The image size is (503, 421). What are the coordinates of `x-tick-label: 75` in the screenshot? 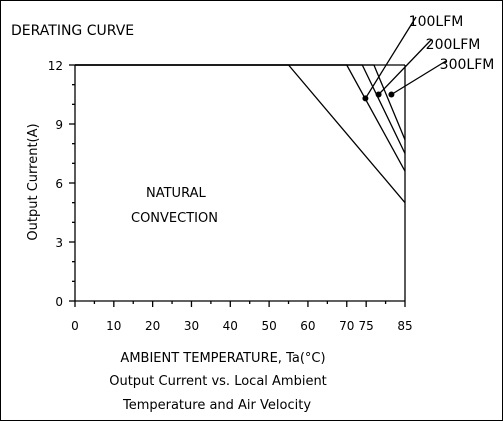 It's located at (366, 326).